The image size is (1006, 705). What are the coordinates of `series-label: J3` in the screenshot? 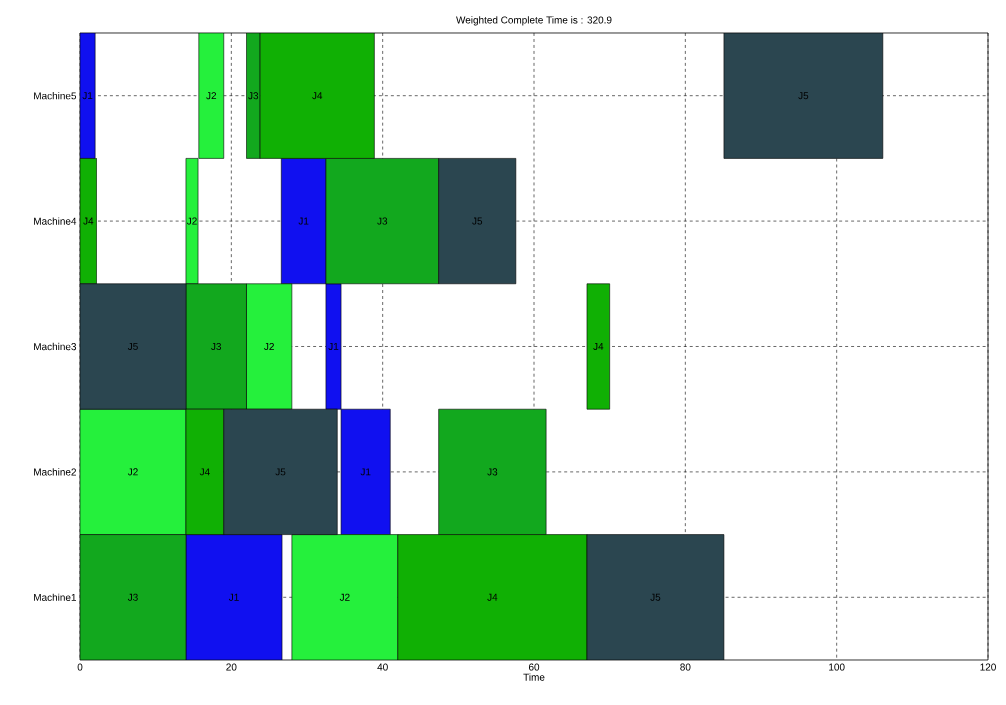 It's located at (253, 96).